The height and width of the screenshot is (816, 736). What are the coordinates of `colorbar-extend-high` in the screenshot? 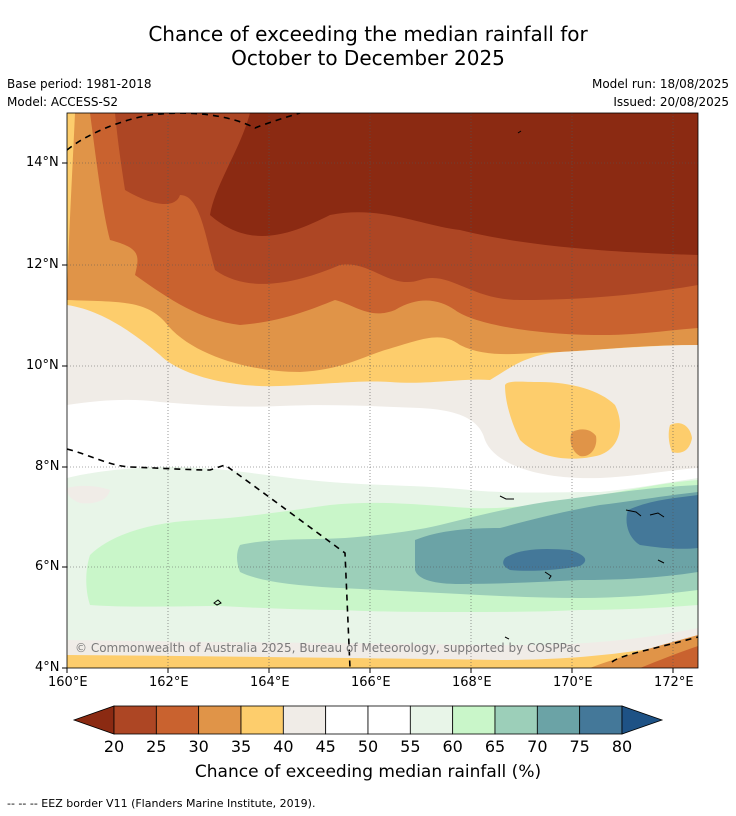 It's located at (642, 720).